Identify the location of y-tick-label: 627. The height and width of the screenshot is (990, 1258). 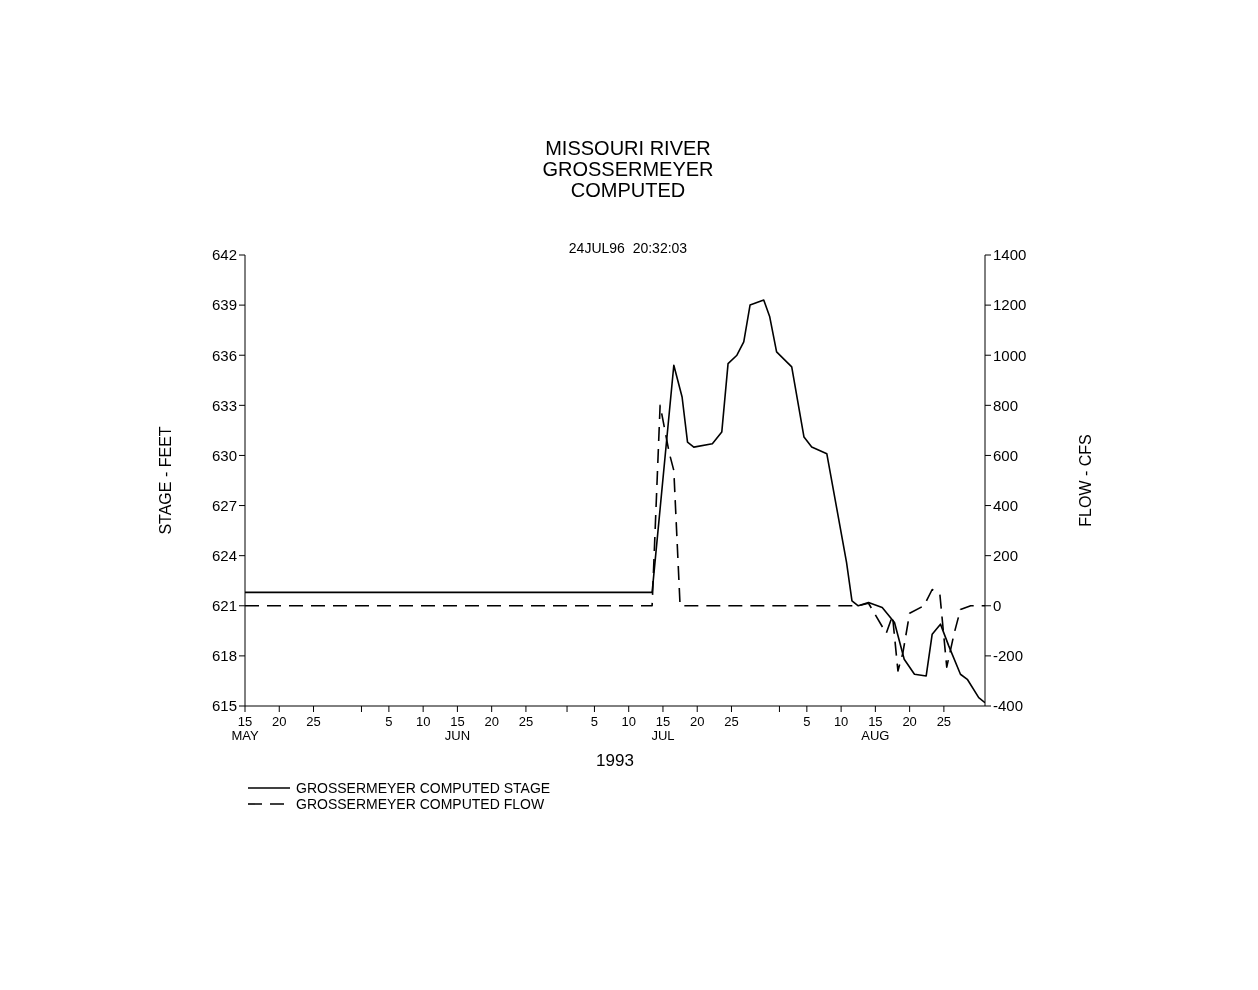
(224, 505).